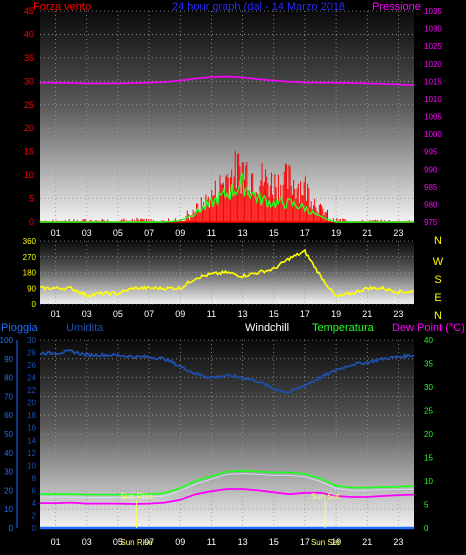 The width and height of the screenshot is (466, 555). What do you see at coordinates (11, 528) in the screenshot?
I see `rain-tick-label: 0` at bounding box center [11, 528].